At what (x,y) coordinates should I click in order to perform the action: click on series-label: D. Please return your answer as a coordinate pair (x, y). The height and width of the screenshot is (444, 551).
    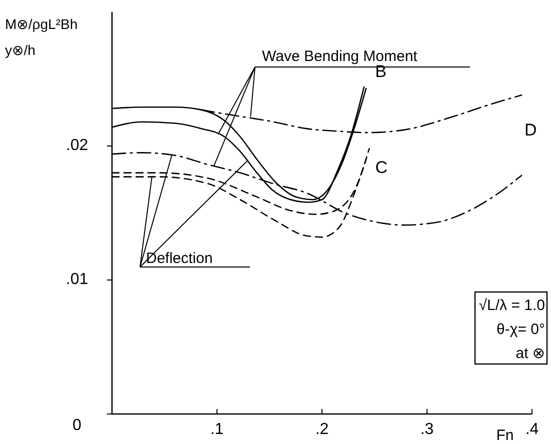
    Looking at the image, I should click on (530, 130).